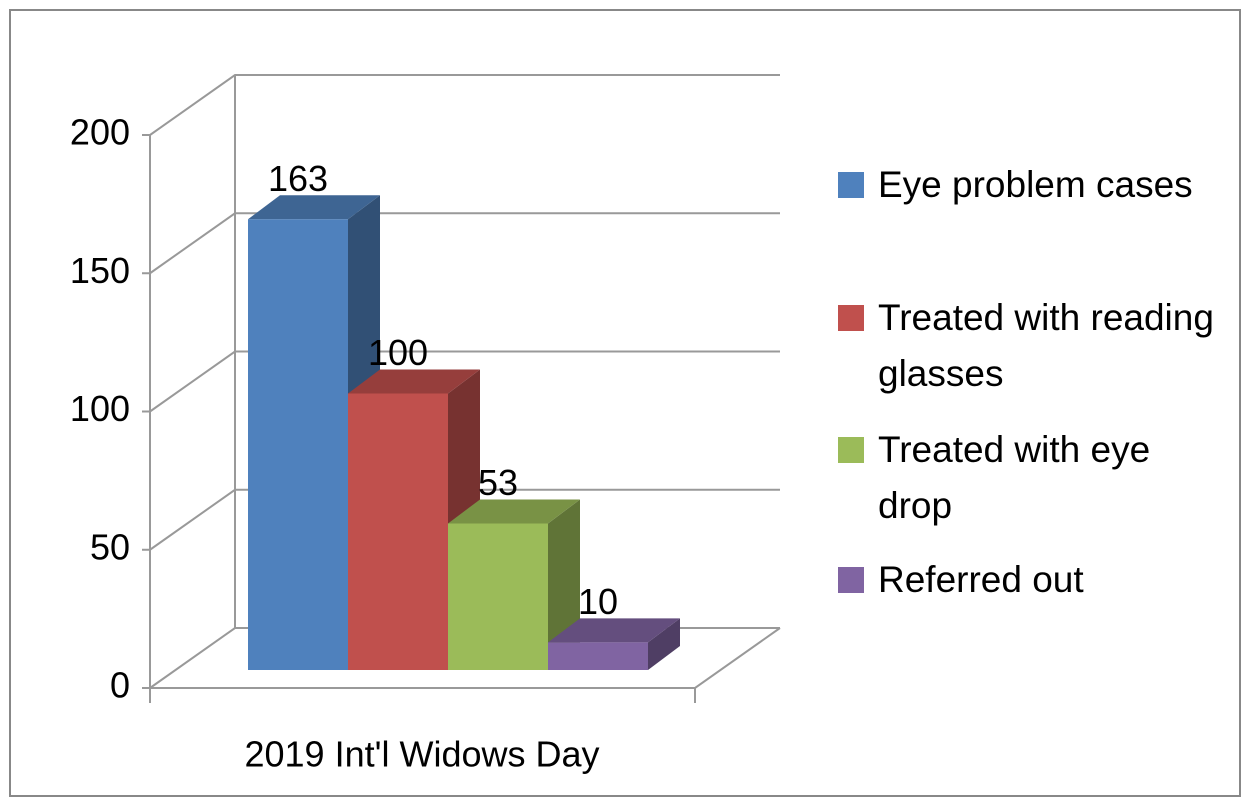 The image size is (1250, 806). Describe the element at coordinates (421, 754) in the screenshot. I see `x-tick-label: 2019 Int'l Widows Day` at that location.